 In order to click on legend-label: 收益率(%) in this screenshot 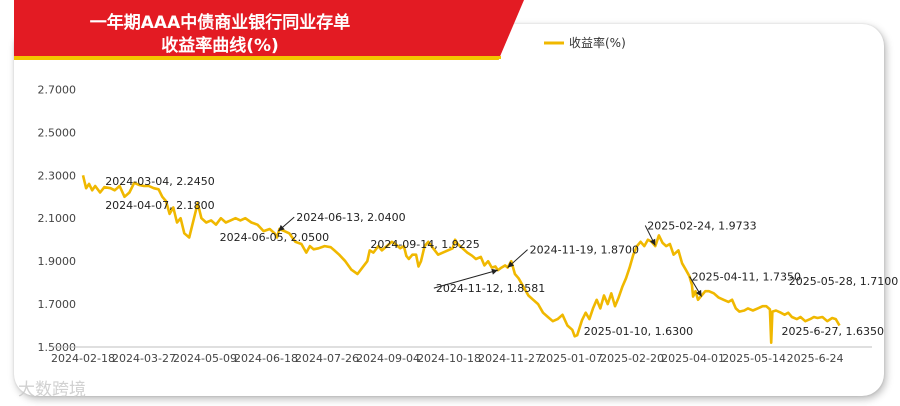, I will do `click(597, 42)`.